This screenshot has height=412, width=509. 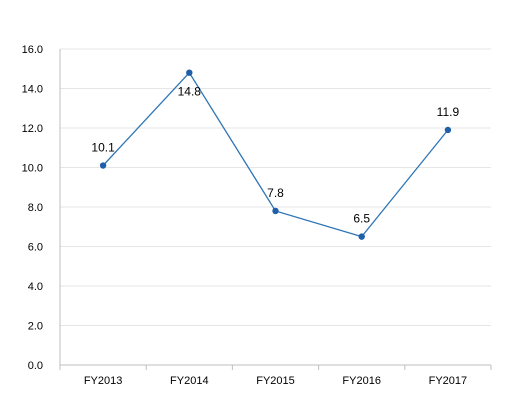 What do you see at coordinates (35, 287) in the screenshot?
I see `y-tick-label: 4.0` at bounding box center [35, 287].